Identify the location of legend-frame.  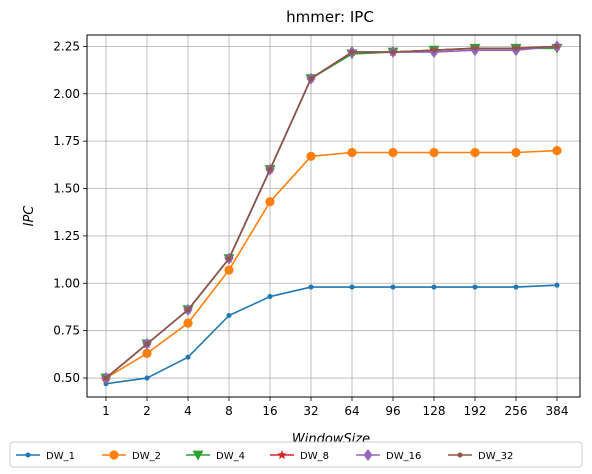
(296, 454).